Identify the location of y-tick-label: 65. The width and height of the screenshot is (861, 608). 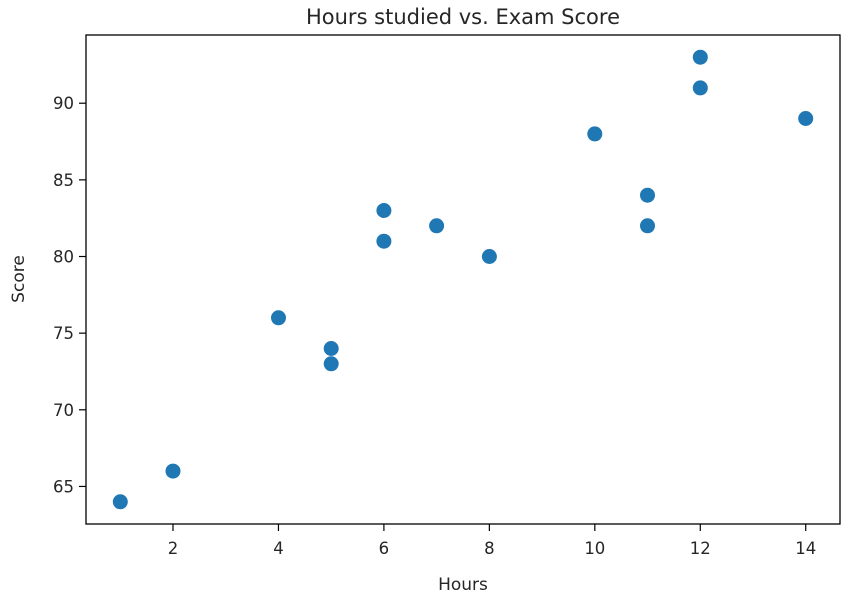
(63, 486).